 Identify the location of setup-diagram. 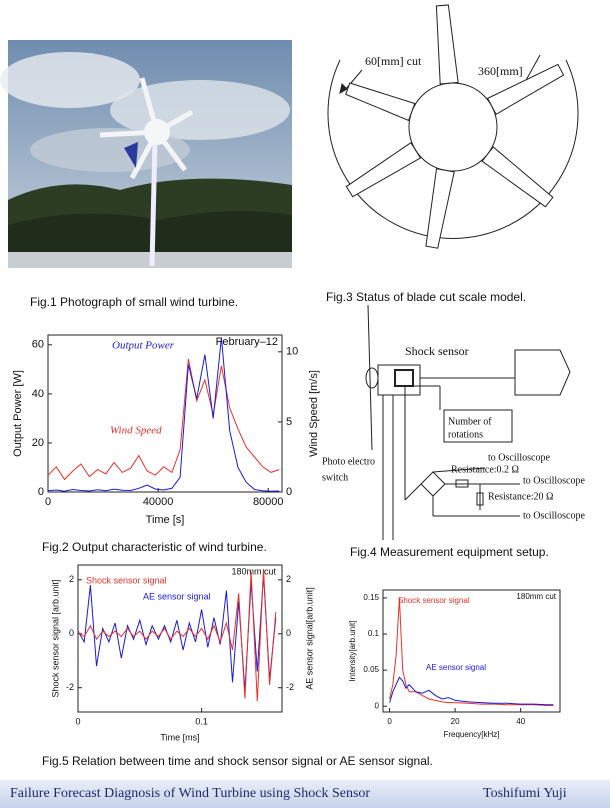
(468, 422).